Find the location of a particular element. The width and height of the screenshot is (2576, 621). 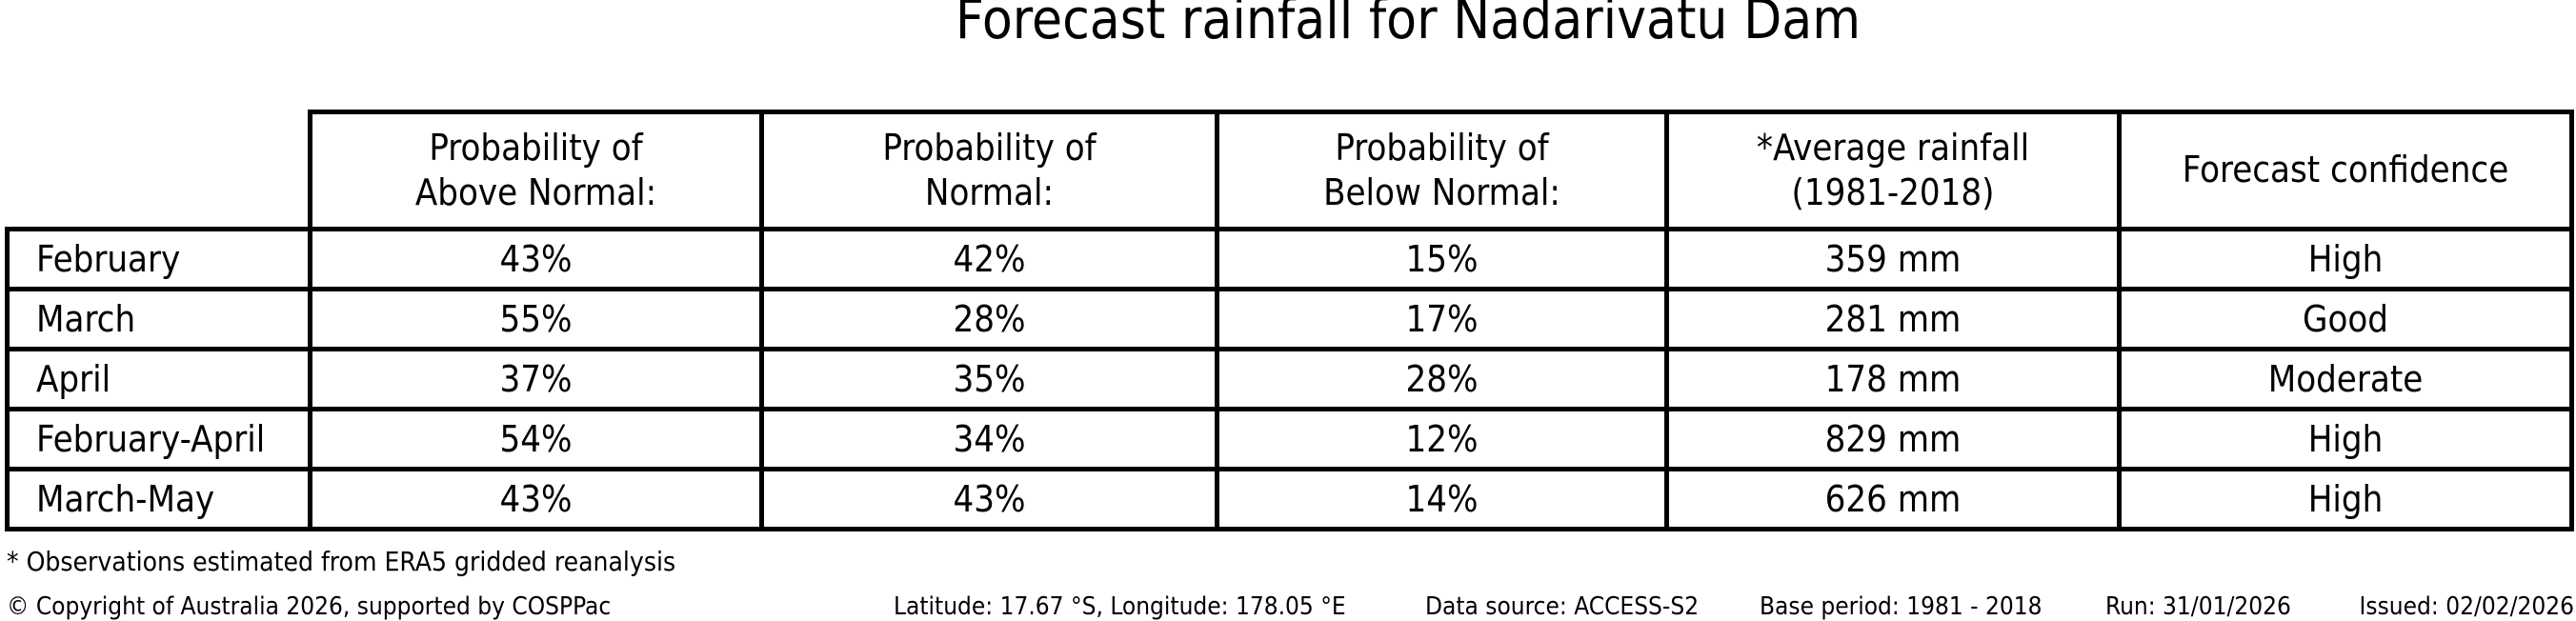

cell-average-rainfall: 178 mm is located at coordinates (1893, 379).